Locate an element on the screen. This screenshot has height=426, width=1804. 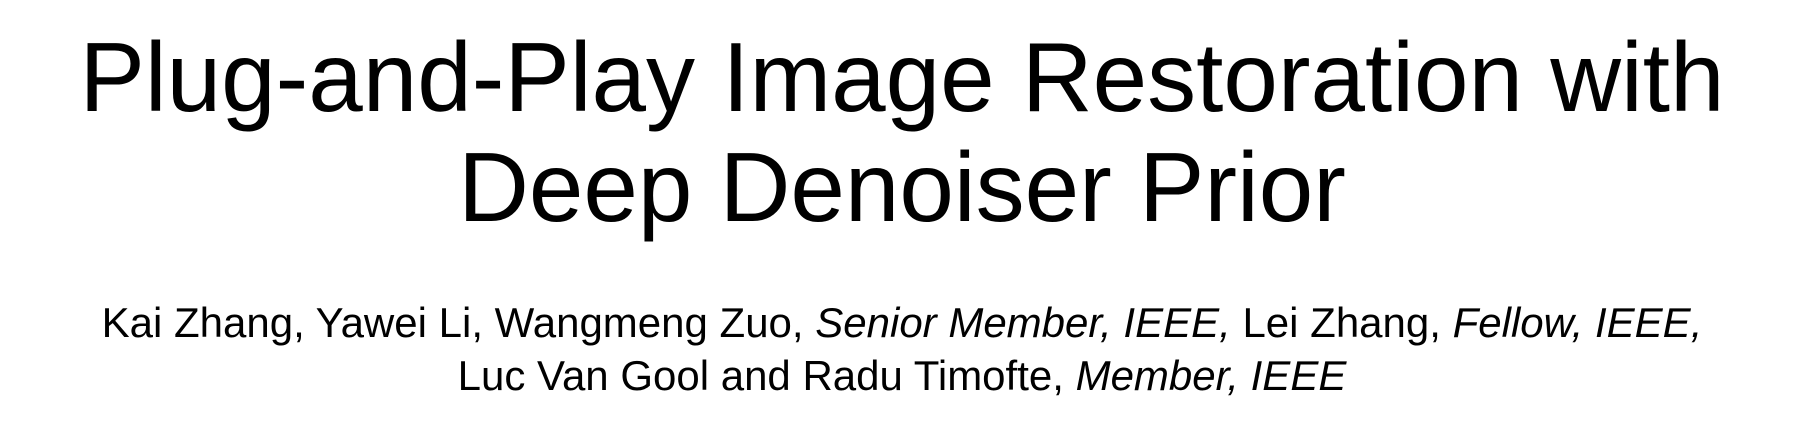
title-line-2: Deep Denoiser Prior is located at coordinates (902, 187).